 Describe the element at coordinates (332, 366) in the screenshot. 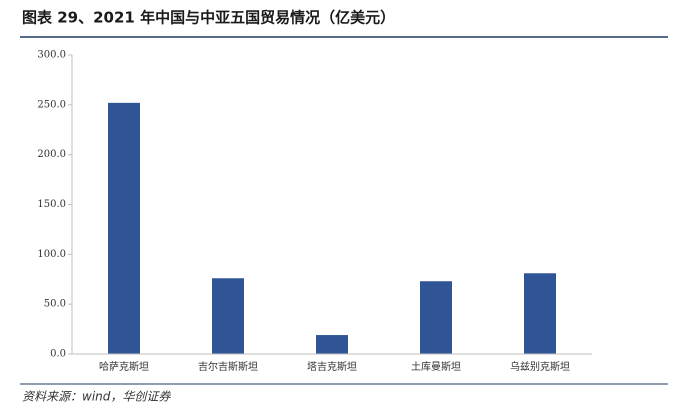

I see `x-tick-label: 塔吉克斯坦` at that location.